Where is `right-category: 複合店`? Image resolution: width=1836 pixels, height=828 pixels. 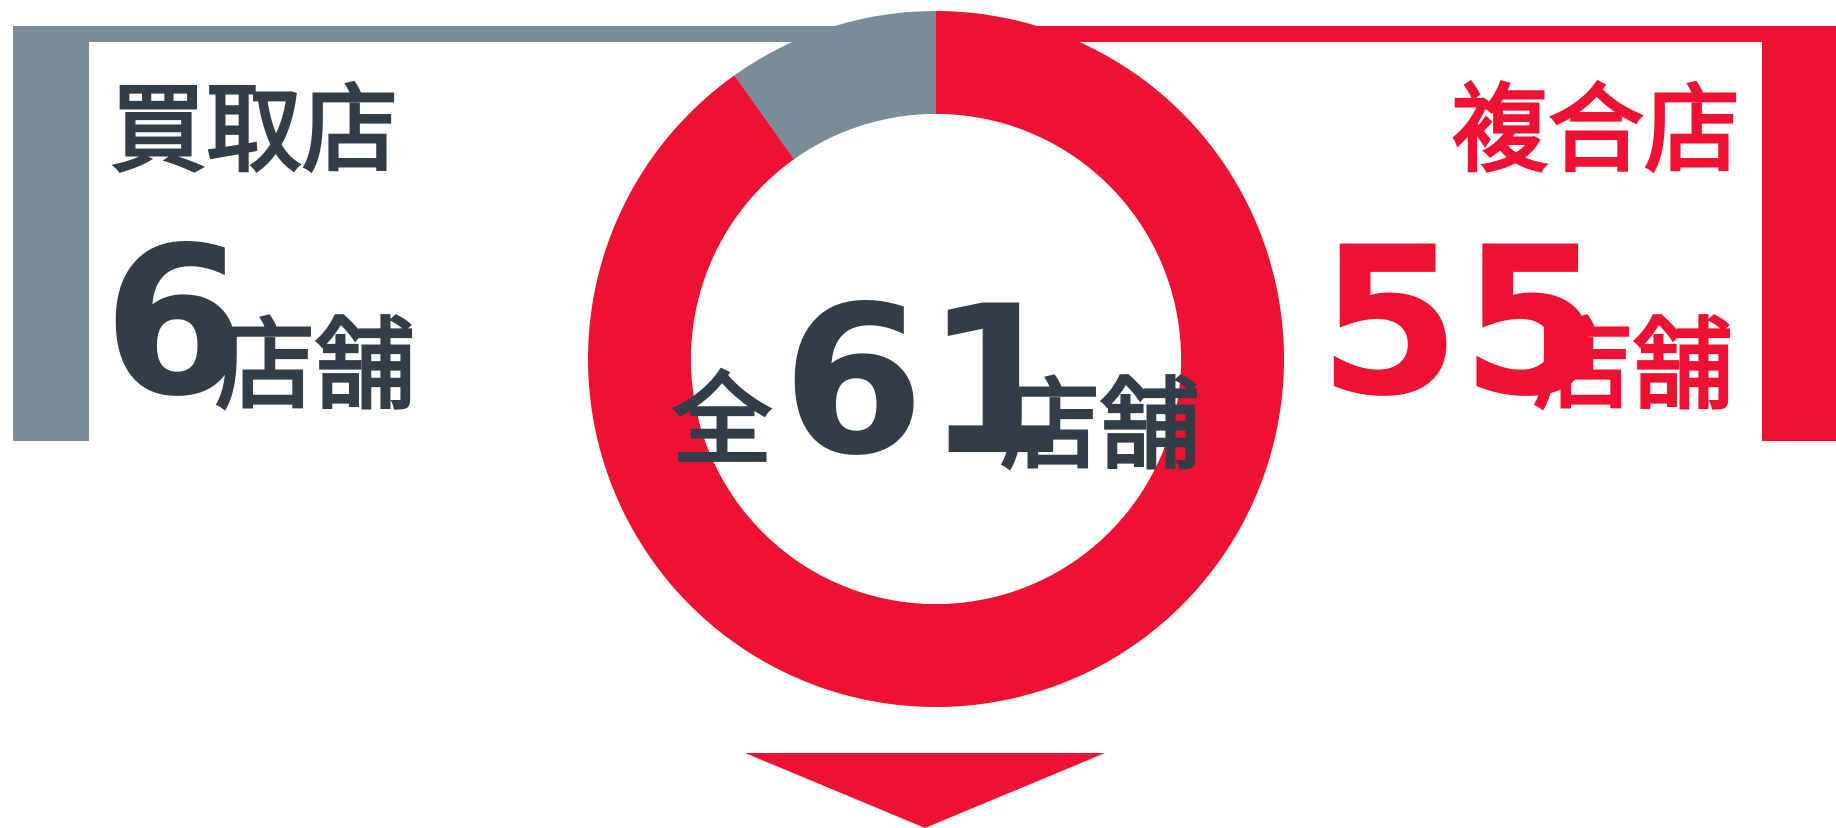 right-category: 複合店 is located at coordinates (1596, 130).